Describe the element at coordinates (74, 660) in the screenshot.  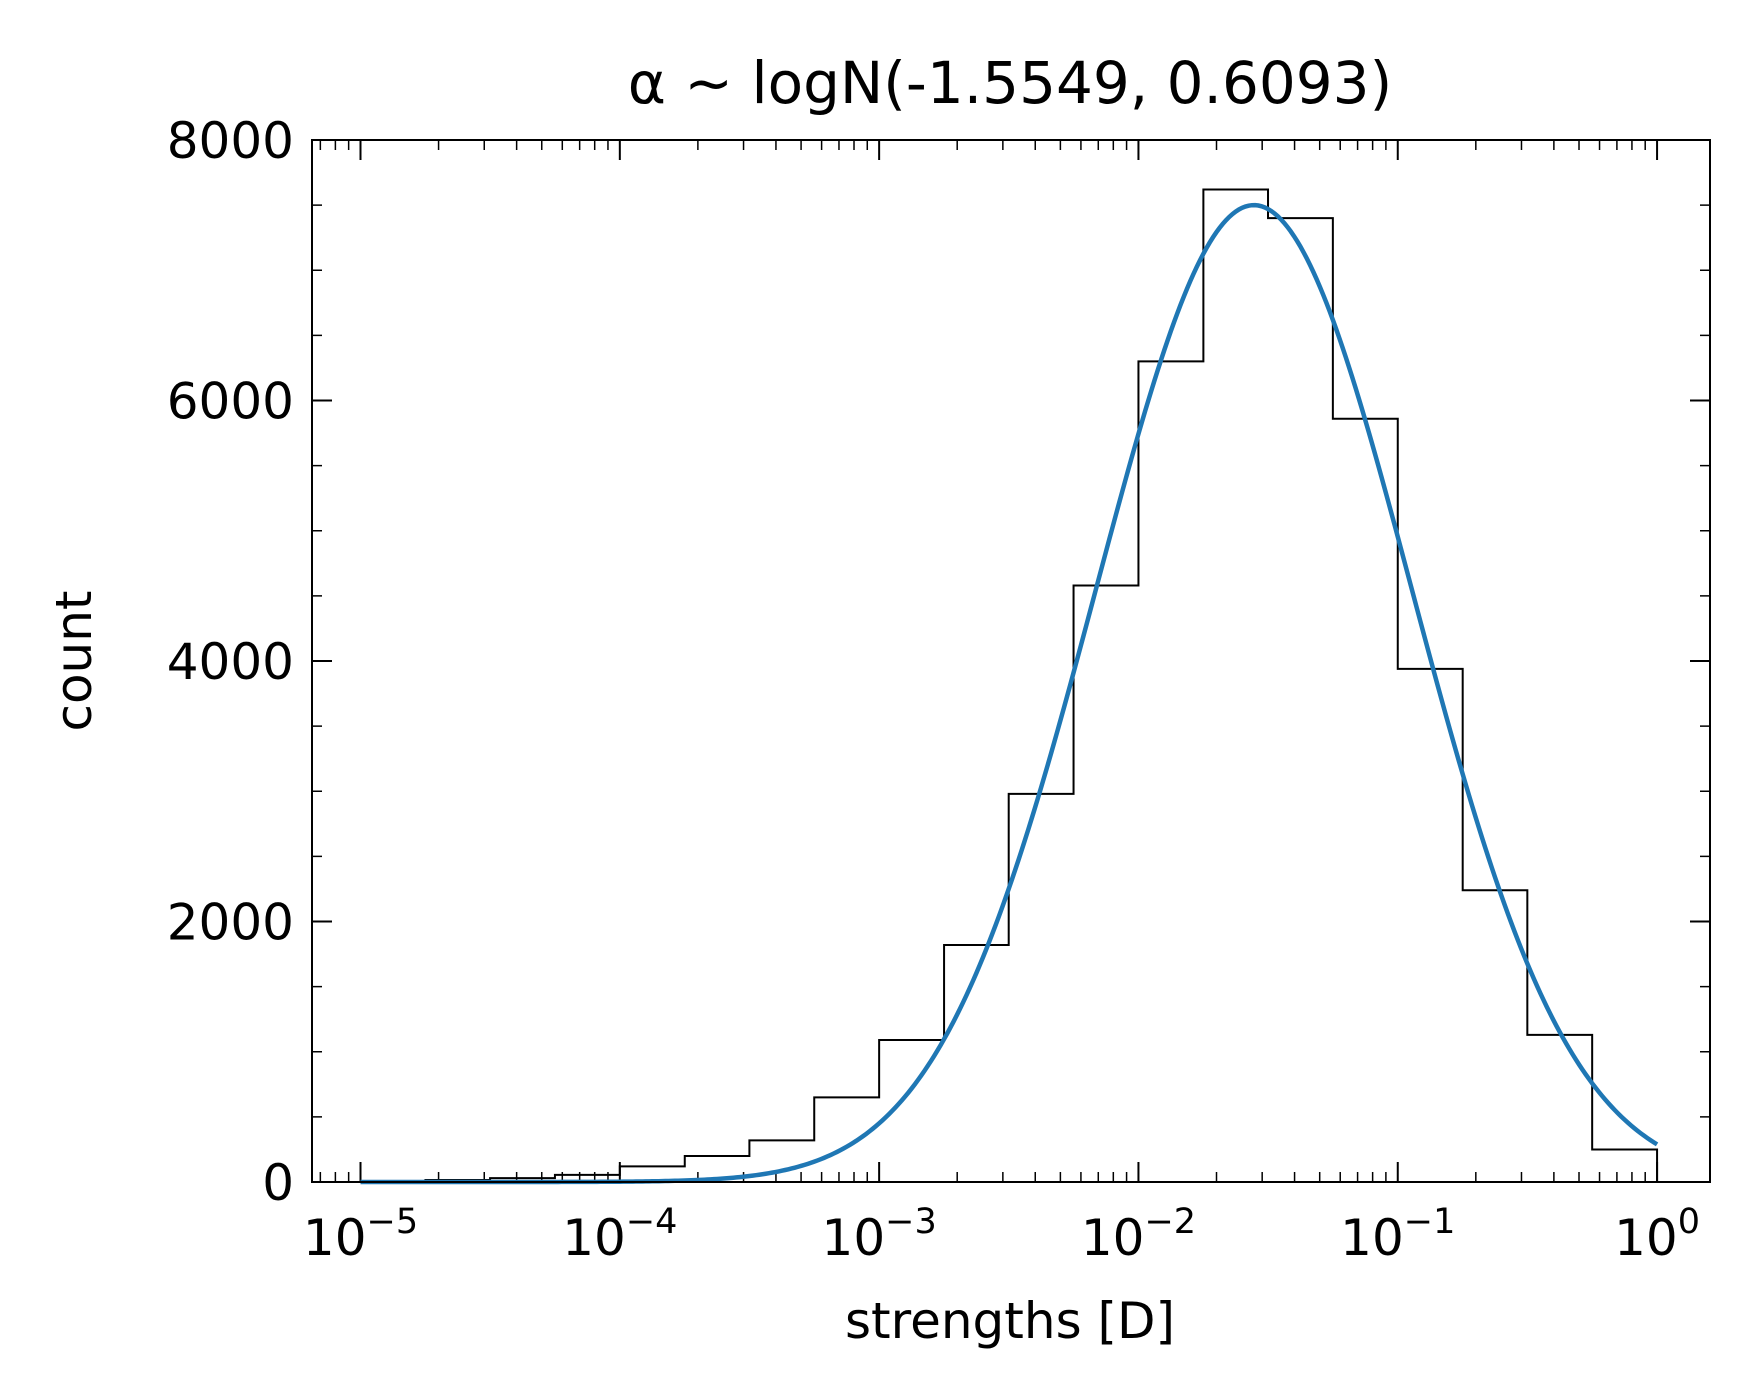
I see `y-axis-label: count` at that location.